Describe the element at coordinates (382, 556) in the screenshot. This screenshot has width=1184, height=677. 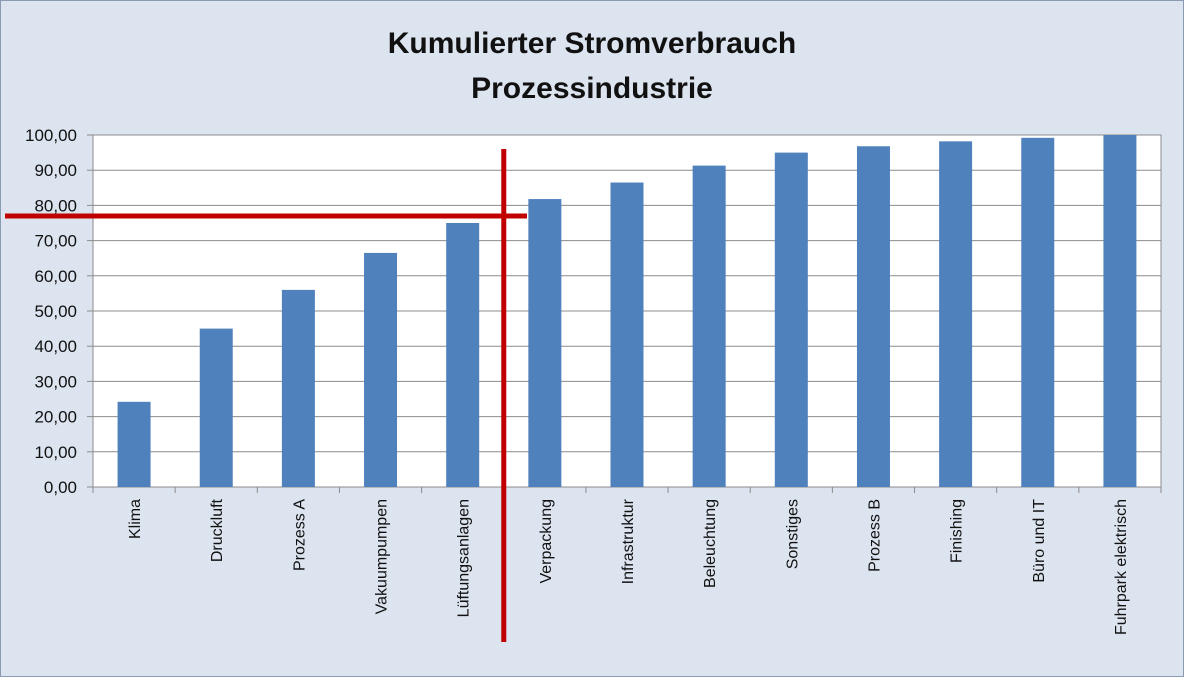
I see `x-tick-label: Vakuumpumpen` at that location.